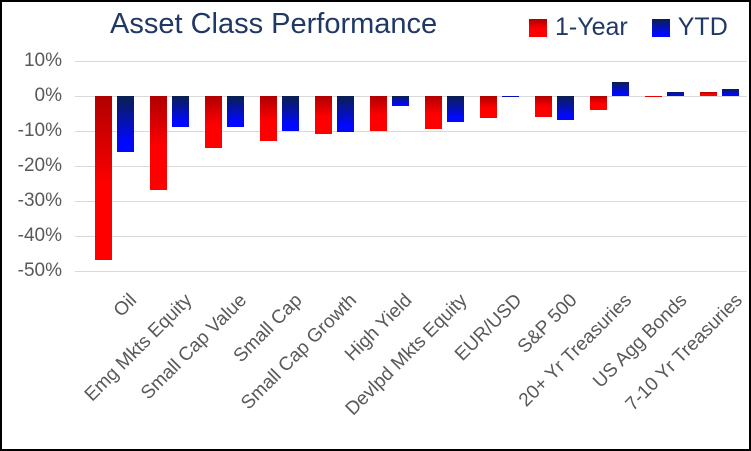 This screenshot has height=451, width=751. I want to click on bar-1-year-eur-usd, so click(488, 107).